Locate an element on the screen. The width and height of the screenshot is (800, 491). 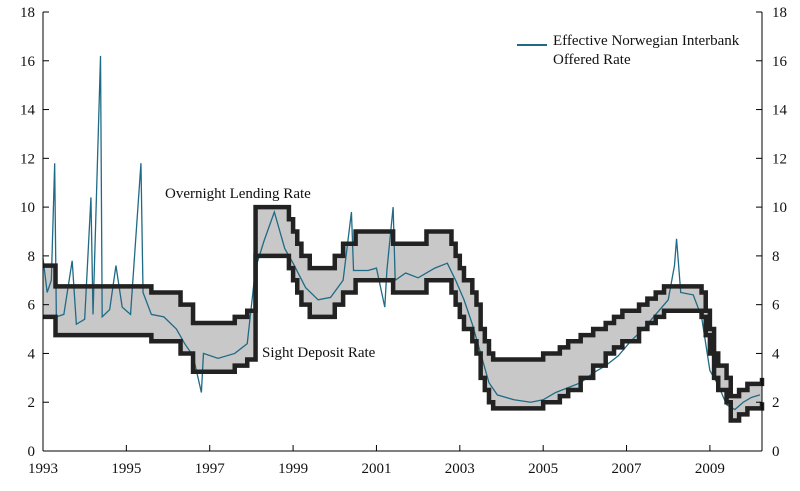
annotation: Sight Deposit Rate is located at coordinates (319, 353).